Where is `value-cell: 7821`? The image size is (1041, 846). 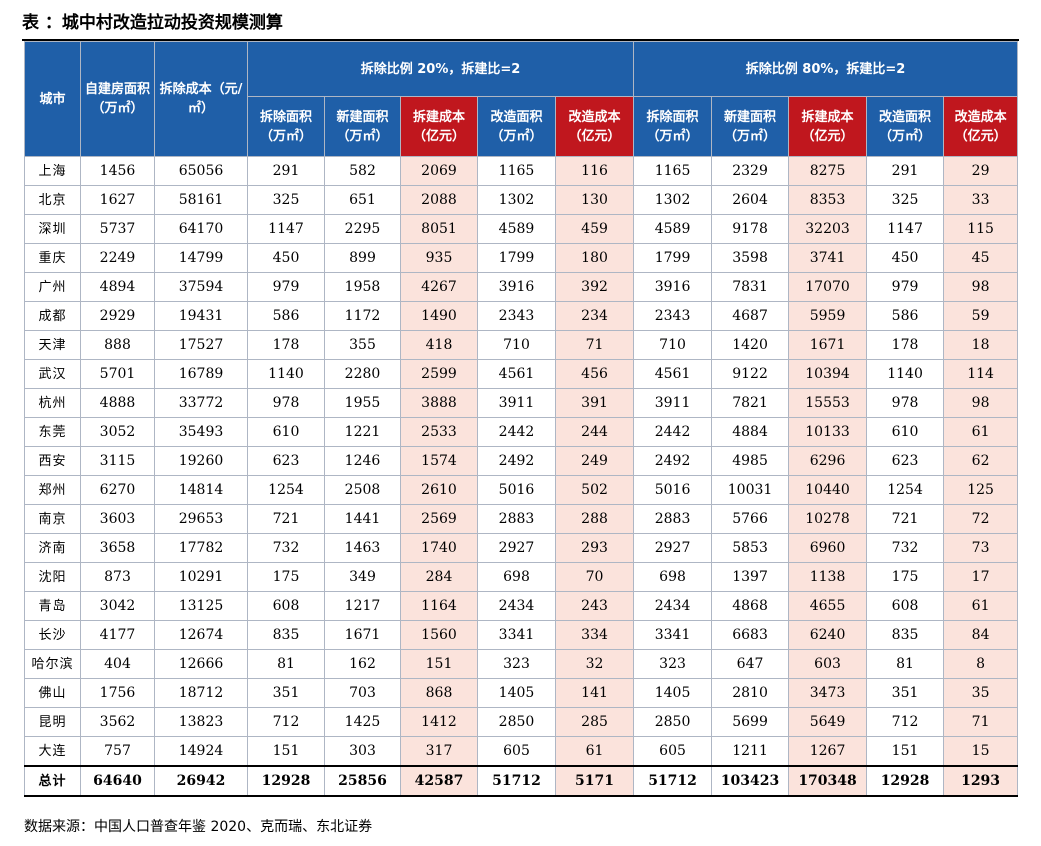 value-cell: 7821 is located at coordinates (750, 403).